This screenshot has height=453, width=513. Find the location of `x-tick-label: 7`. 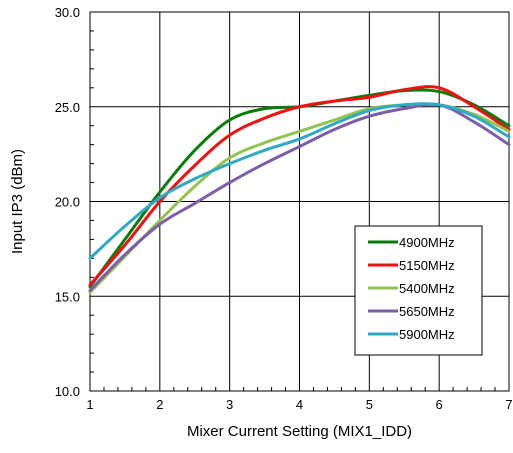

x-tick-label: 7 is located at coordinates (508, 404).